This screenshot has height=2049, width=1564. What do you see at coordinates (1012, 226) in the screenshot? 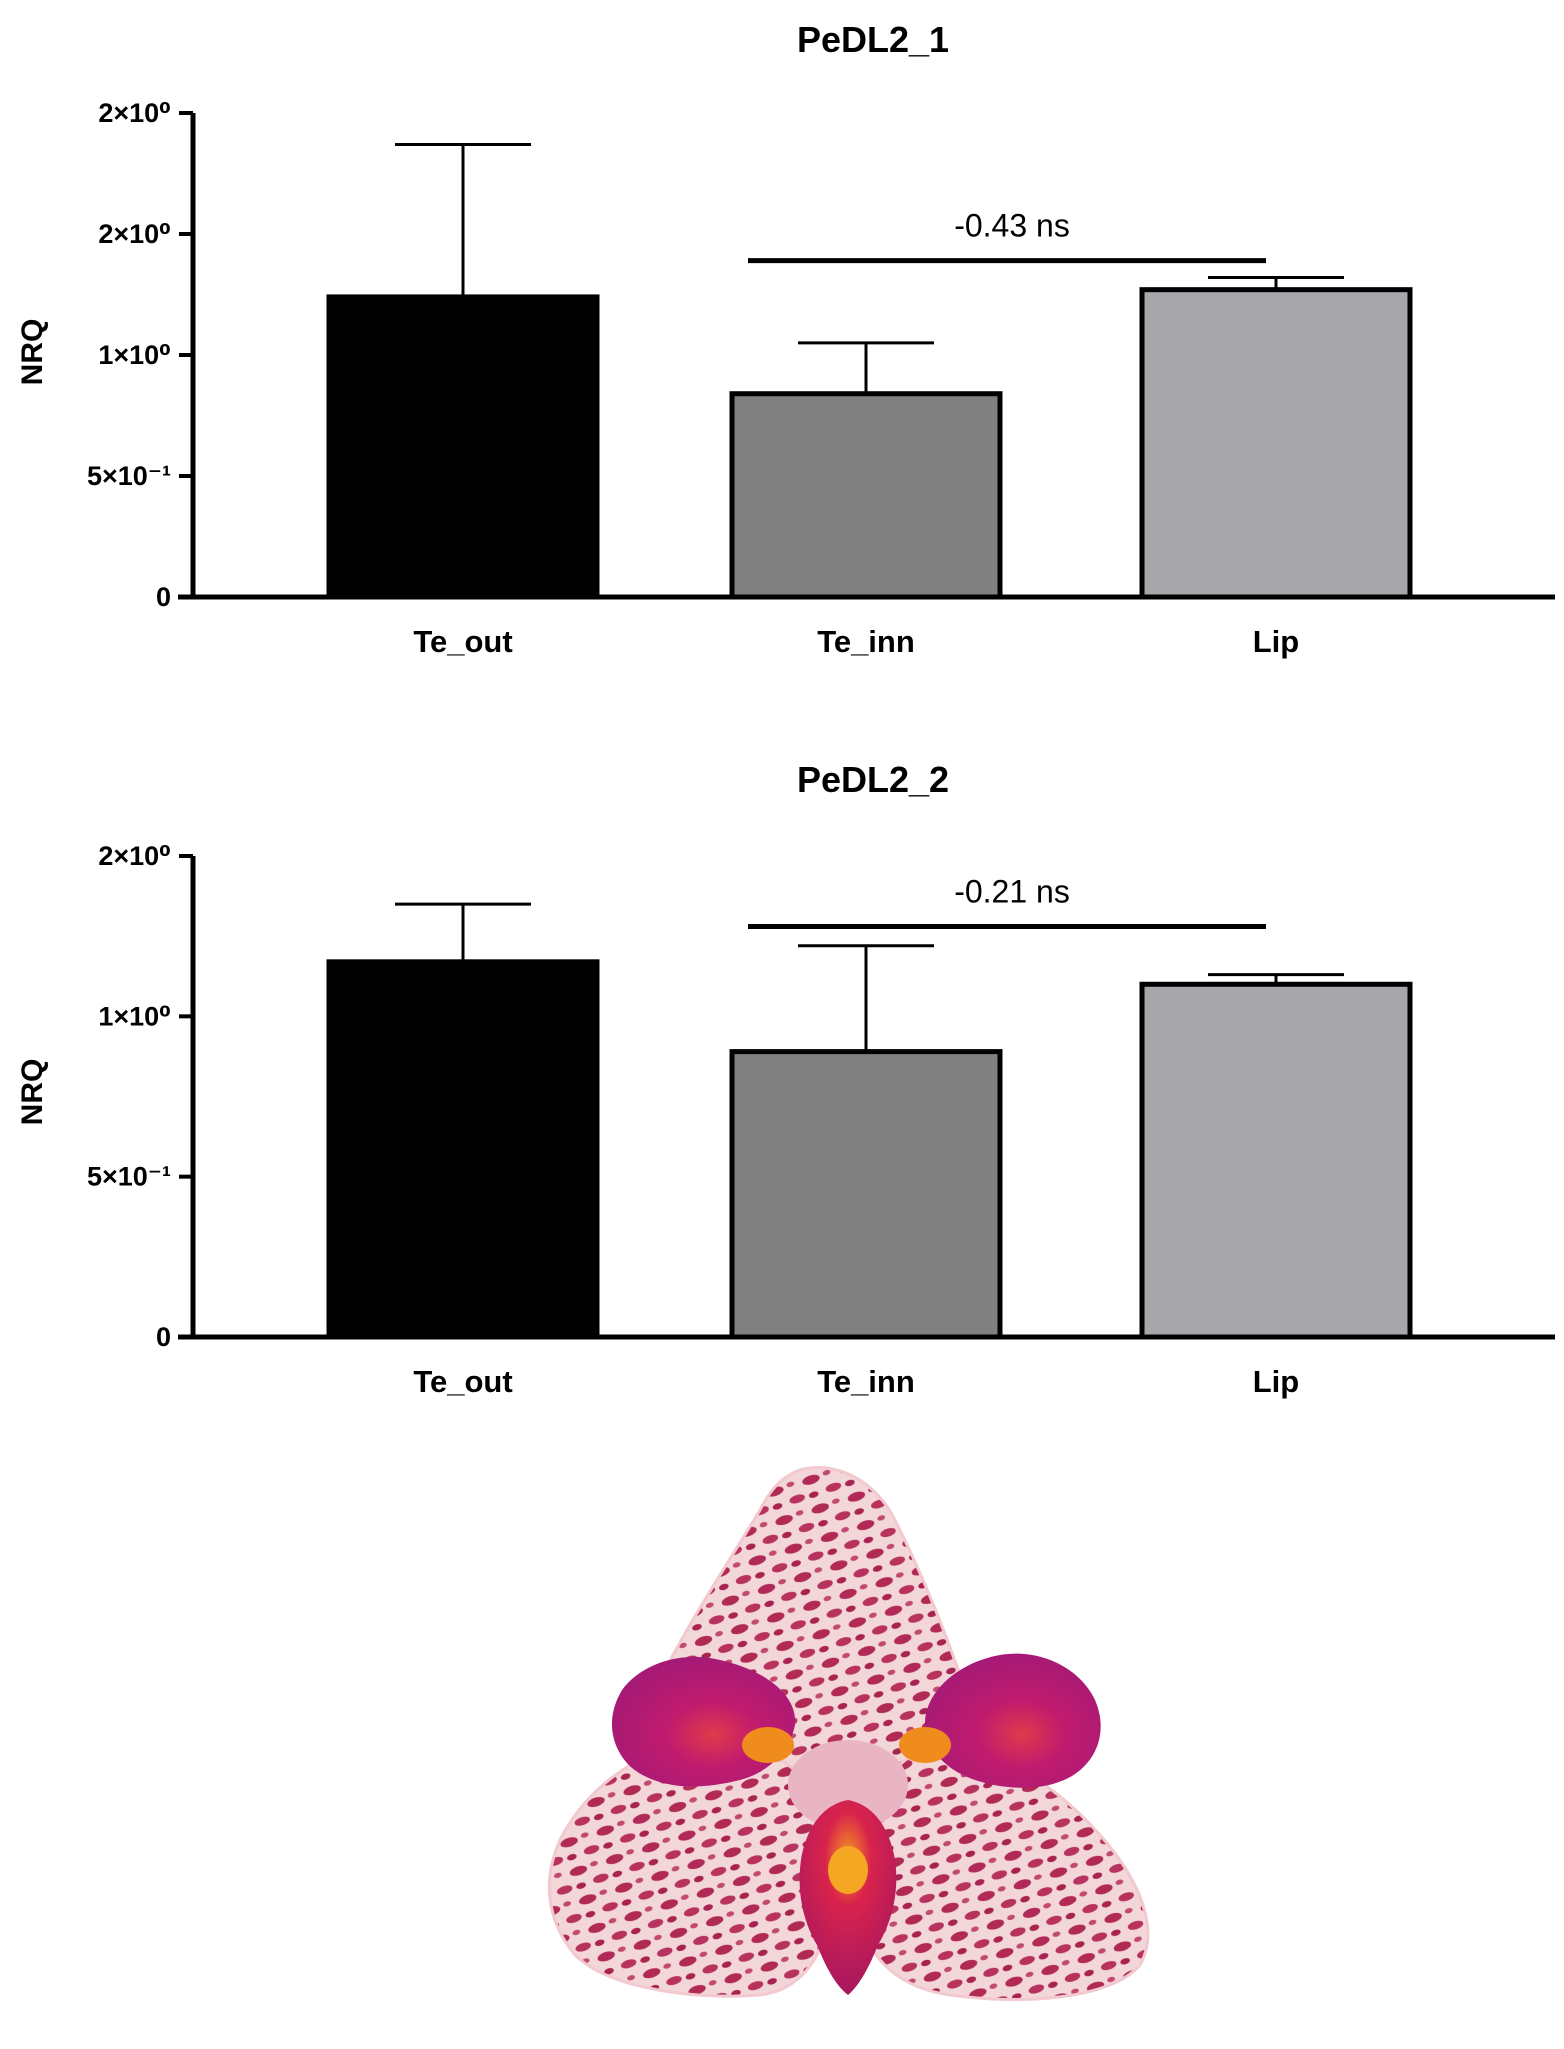
I see `significance-label: -0.43 ns` at bounding box center [1012, 226].